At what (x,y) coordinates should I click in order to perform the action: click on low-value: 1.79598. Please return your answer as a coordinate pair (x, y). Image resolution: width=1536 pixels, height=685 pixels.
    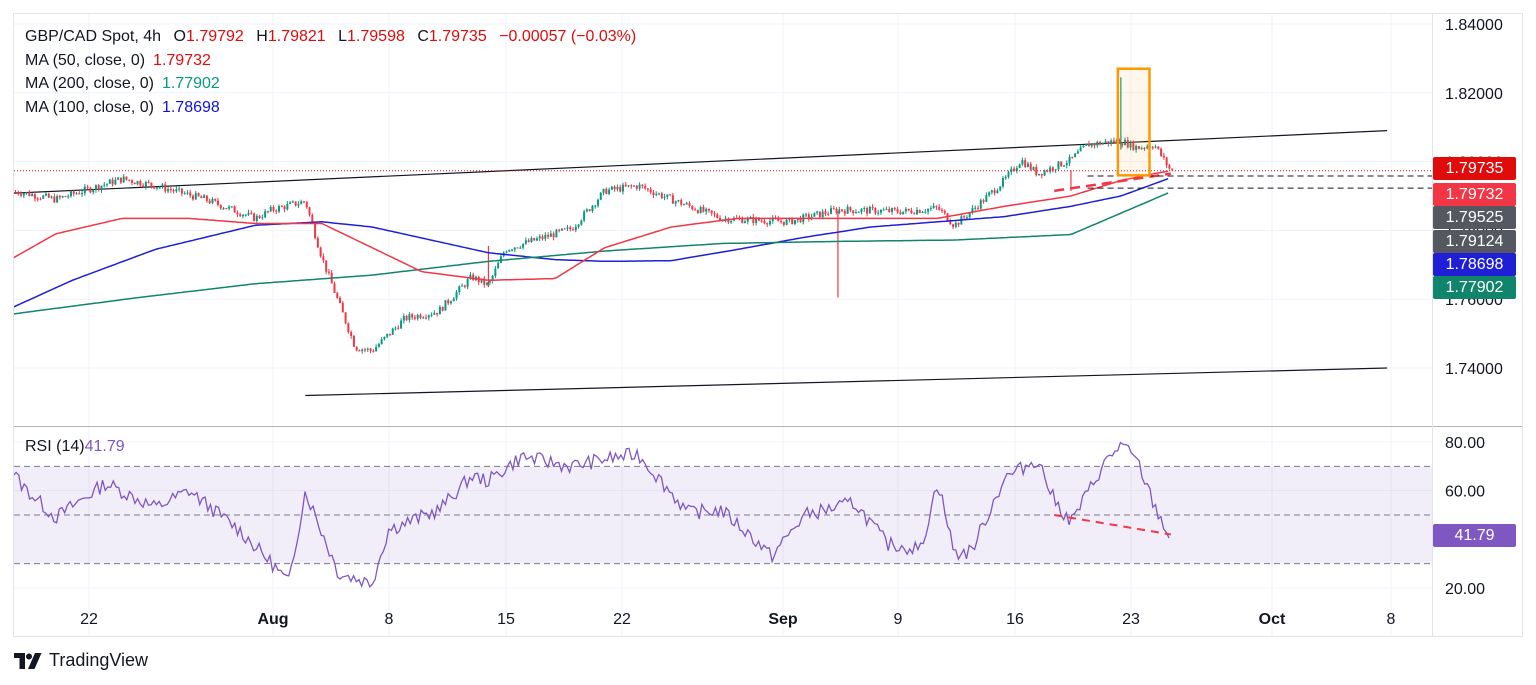
    Looking at the image, I should click on (376, 36).